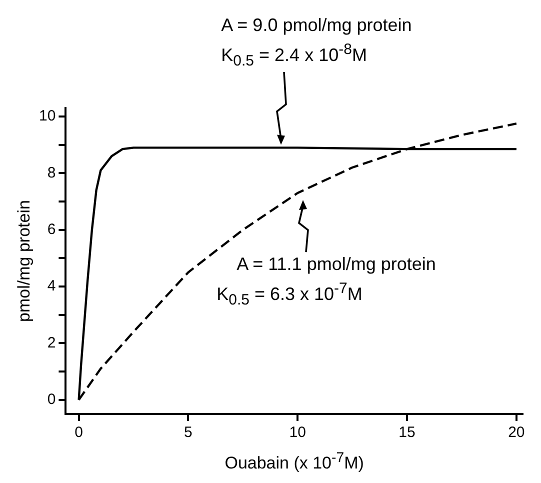 The image size is (541, 483). I want to click on x-tick-label: 5, so click(188, 433).